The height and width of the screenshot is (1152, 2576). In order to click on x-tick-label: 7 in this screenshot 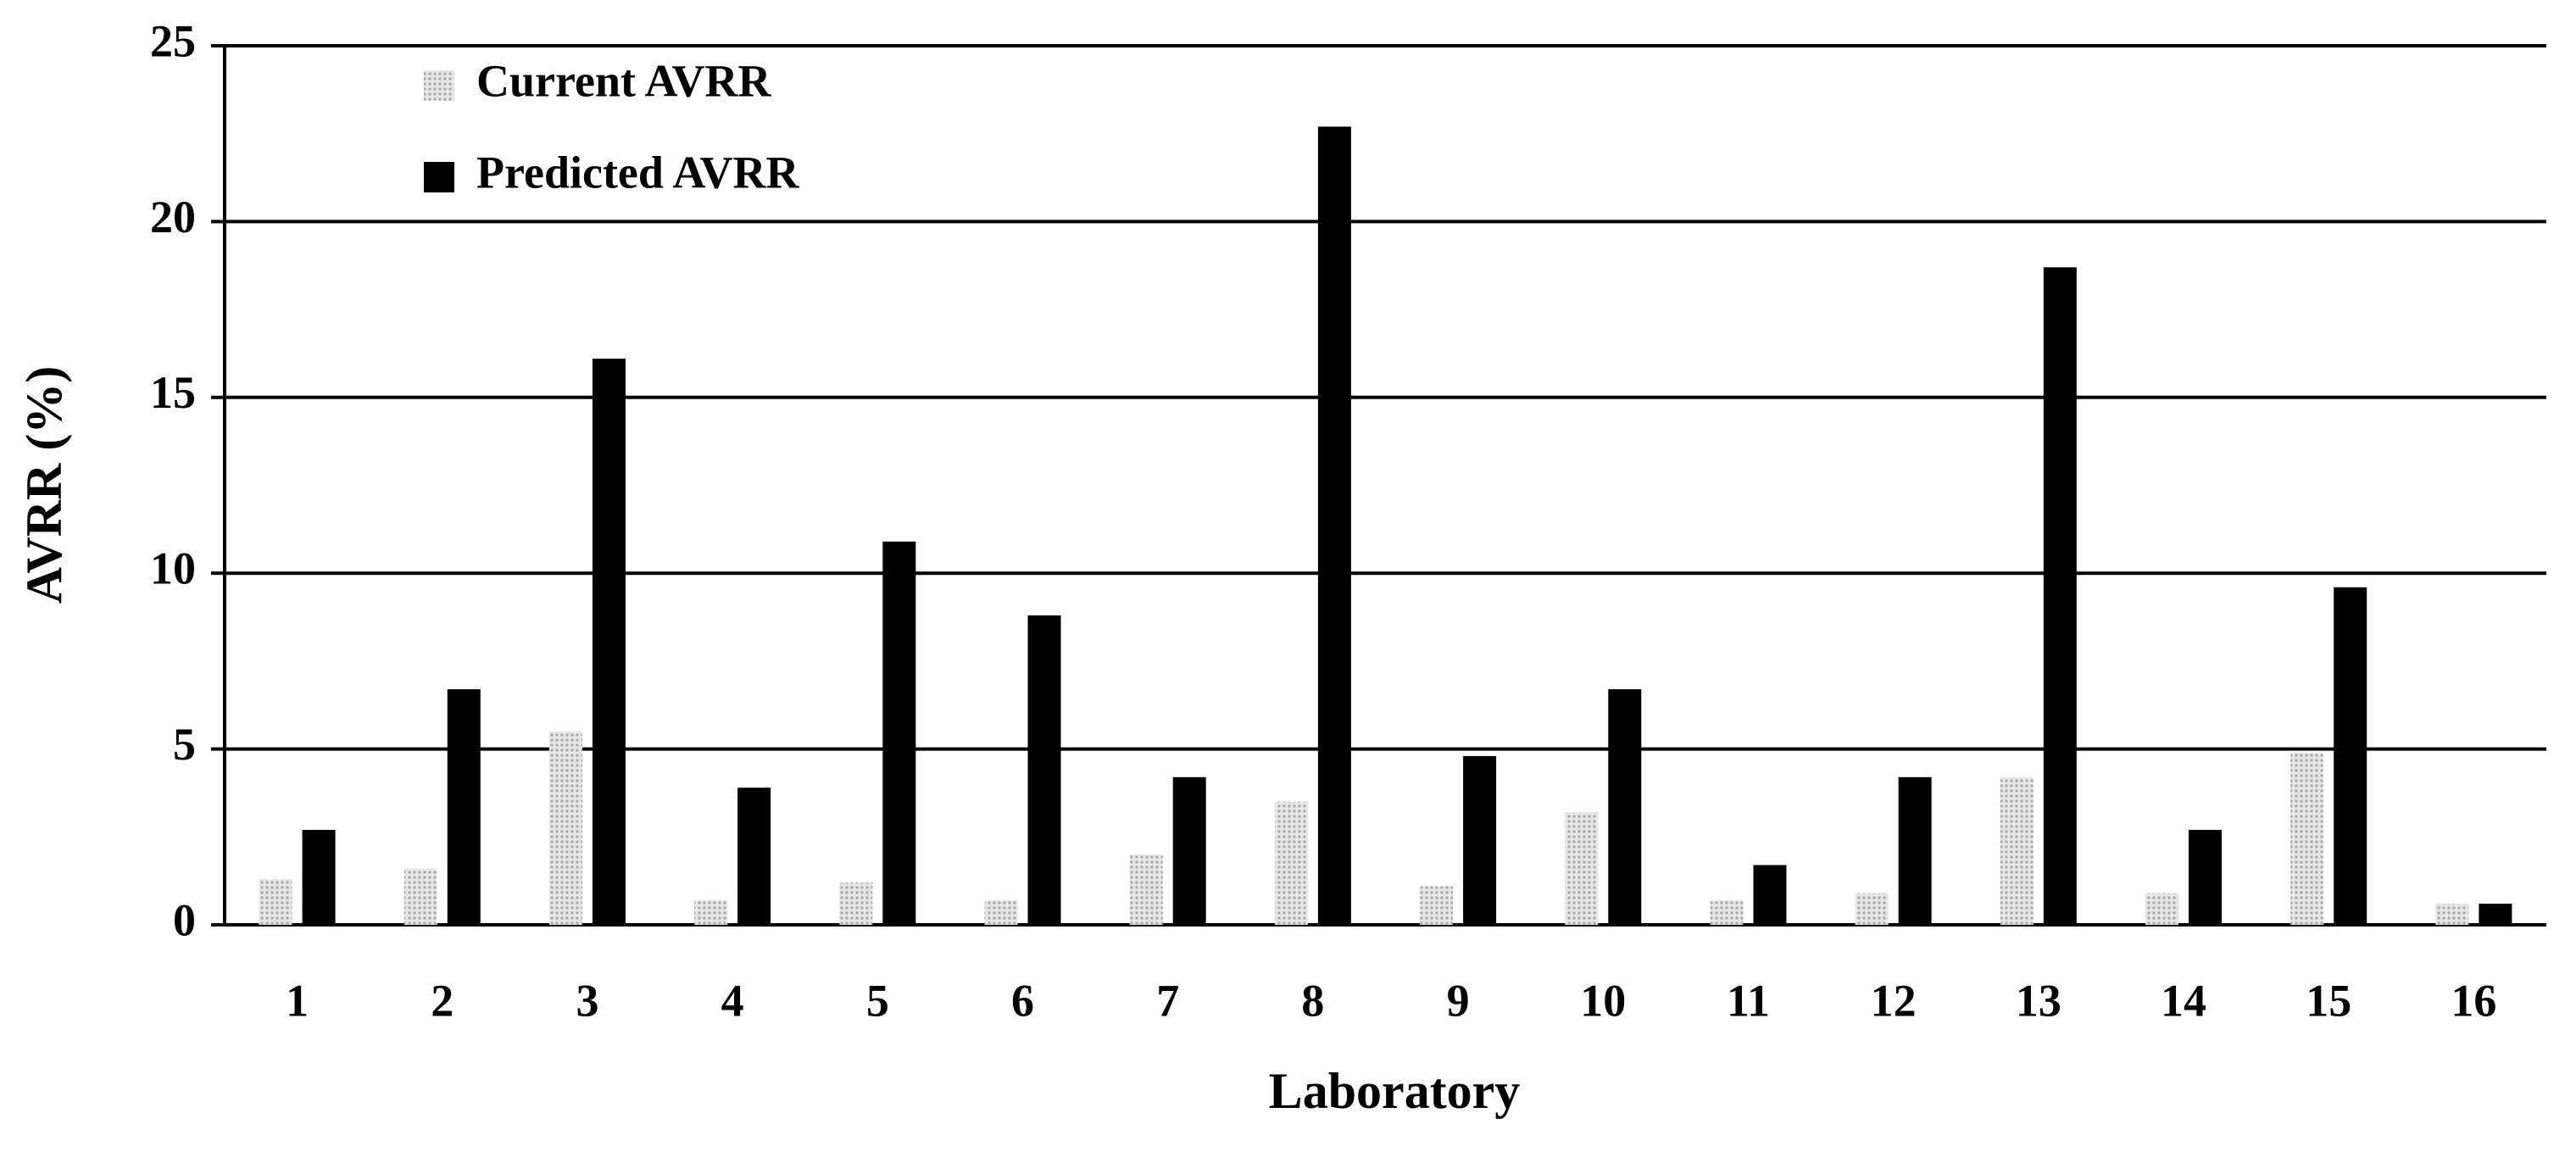, I will do `click(1167, 1000)`.